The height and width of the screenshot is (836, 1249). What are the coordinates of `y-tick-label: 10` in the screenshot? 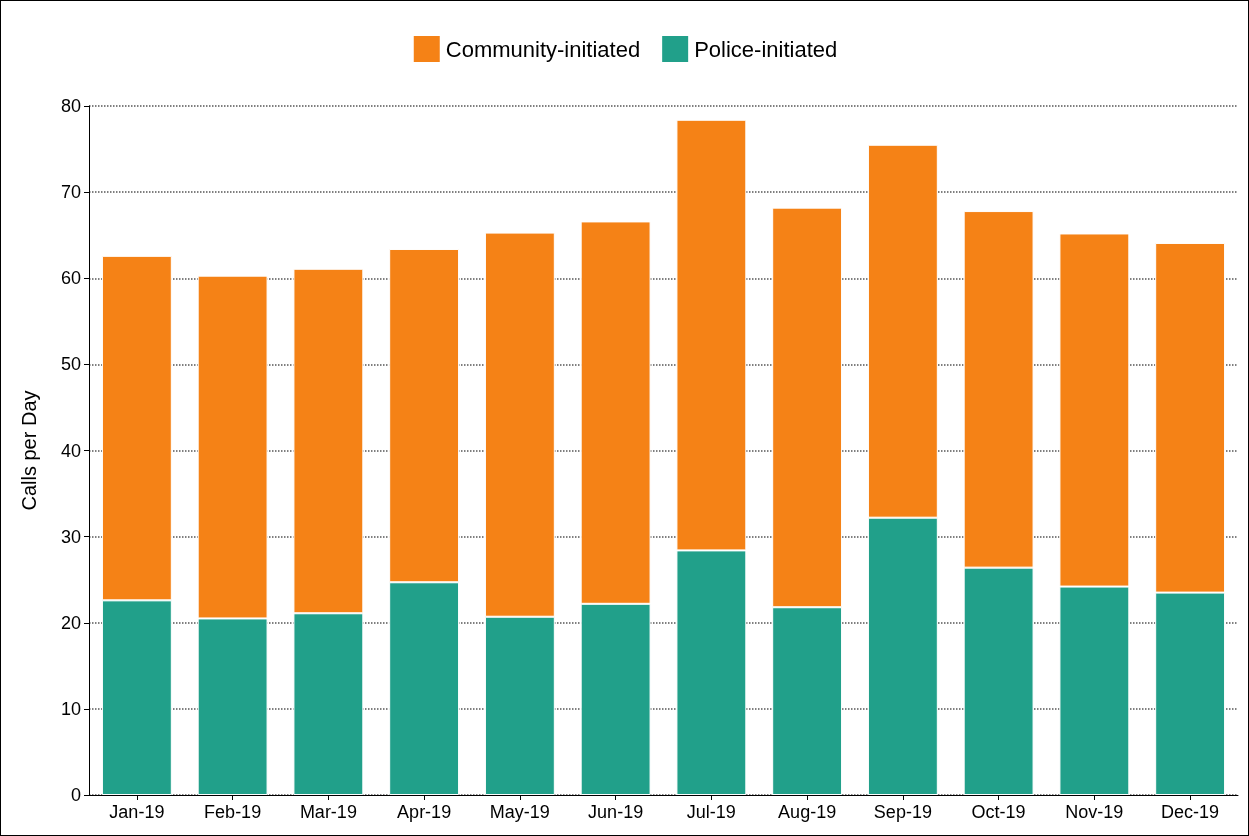 It's located at (70, 708).